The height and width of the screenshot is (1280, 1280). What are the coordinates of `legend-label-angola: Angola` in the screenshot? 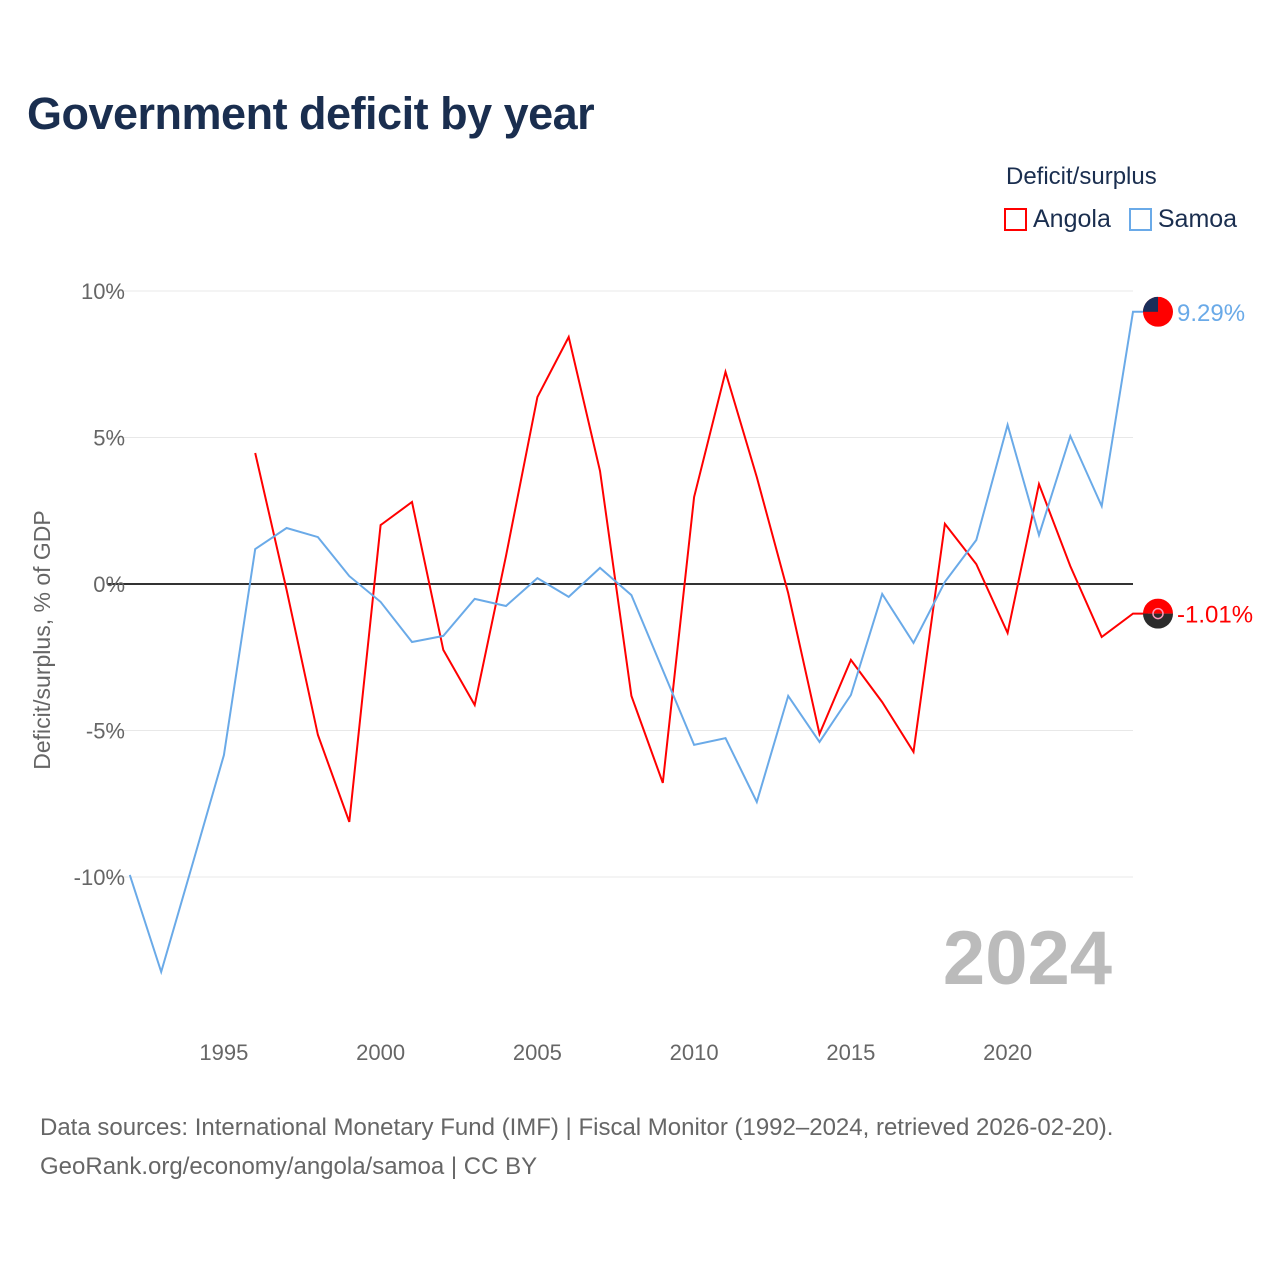 It's located at (1072, 219).